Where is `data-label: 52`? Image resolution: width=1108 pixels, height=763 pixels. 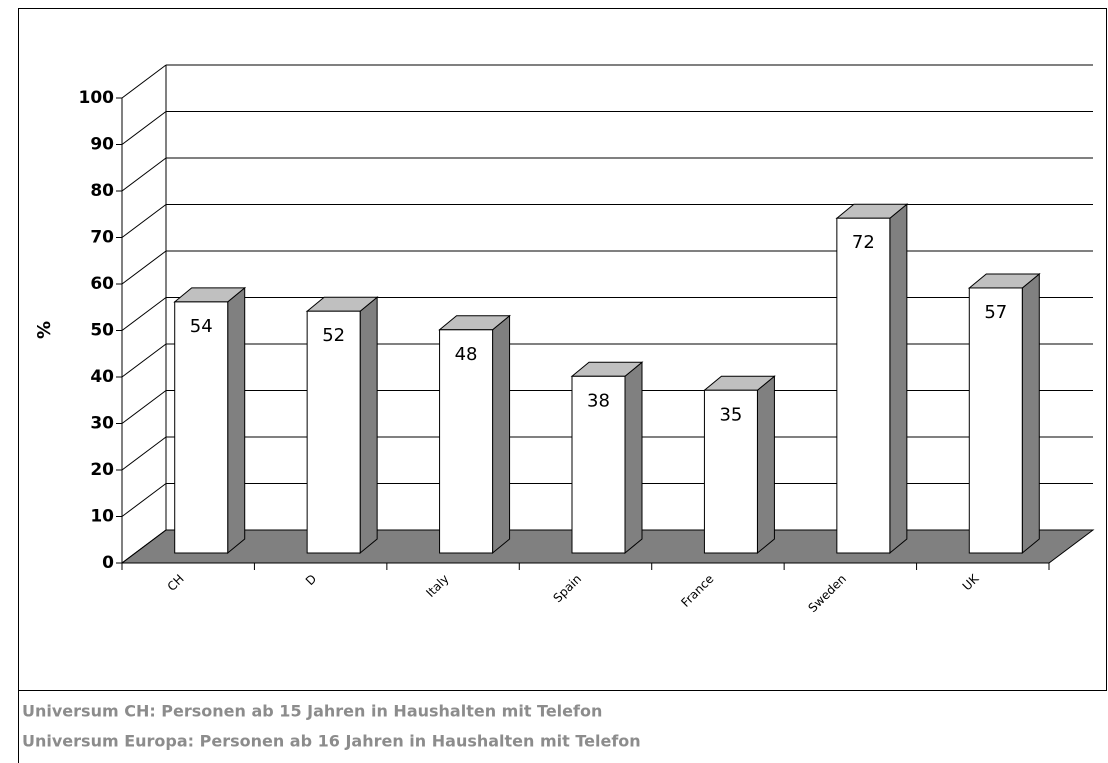 data-label: 52 is located at coordinates (333, 335).